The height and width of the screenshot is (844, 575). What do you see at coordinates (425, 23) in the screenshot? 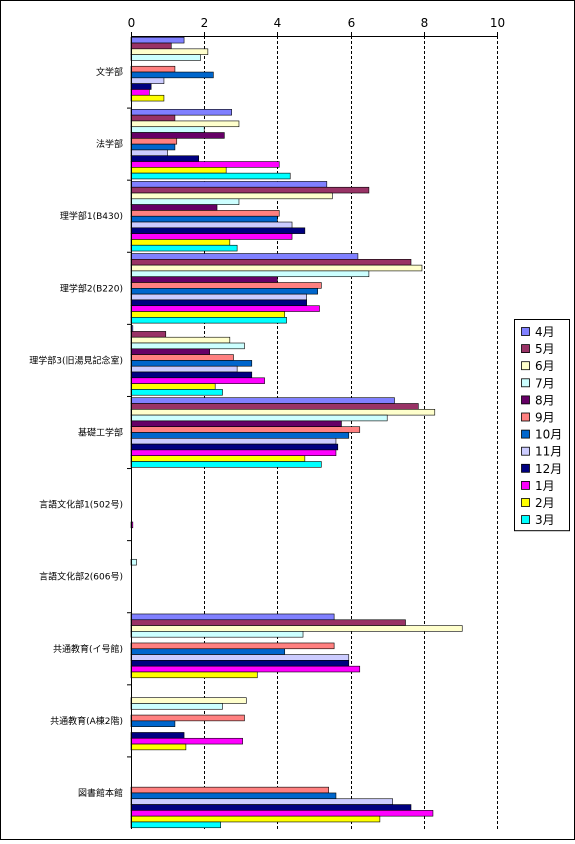
I see `x-tick-label: 8` at bounding box center [425, 23].